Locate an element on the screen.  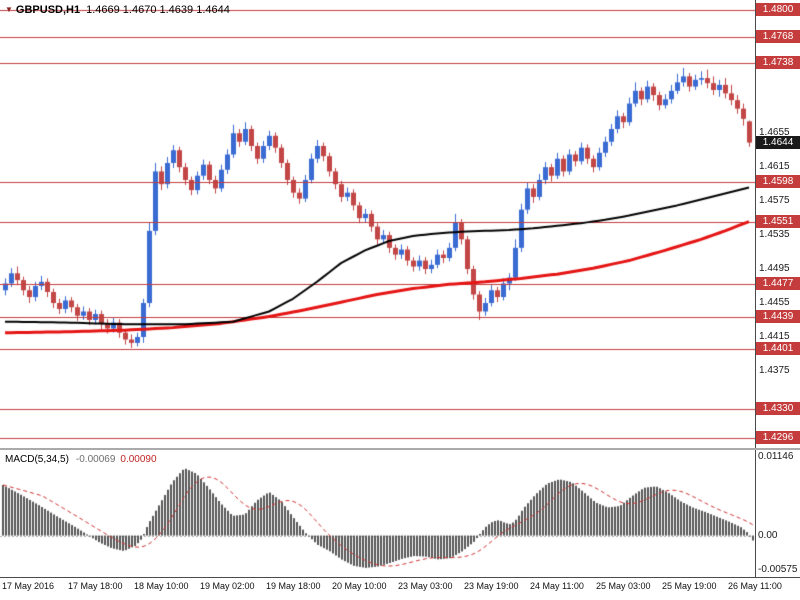
symbol-timeframe-label: GBPUSD,H1 is located at coordinates (48, 10).